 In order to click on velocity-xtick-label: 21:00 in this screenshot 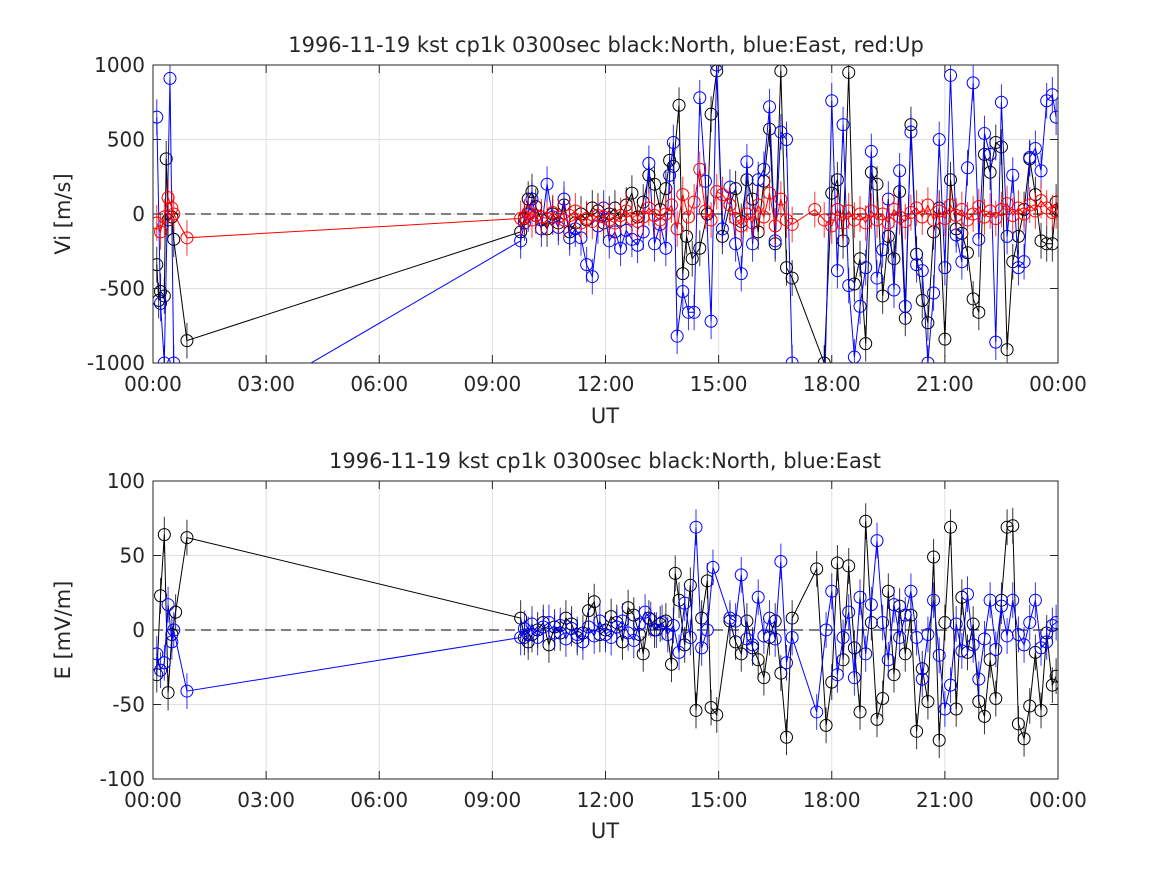, I will do `click(945, 384)`.